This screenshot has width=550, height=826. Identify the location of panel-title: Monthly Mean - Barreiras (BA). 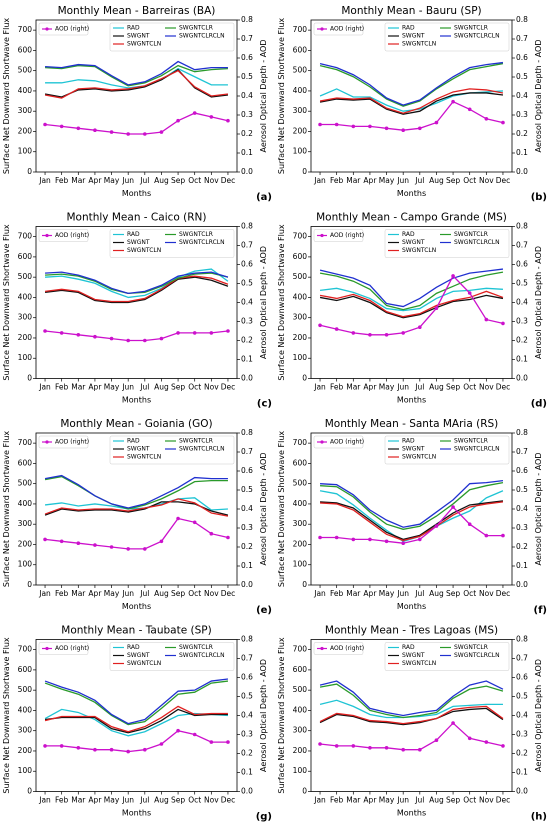
(137, 11).